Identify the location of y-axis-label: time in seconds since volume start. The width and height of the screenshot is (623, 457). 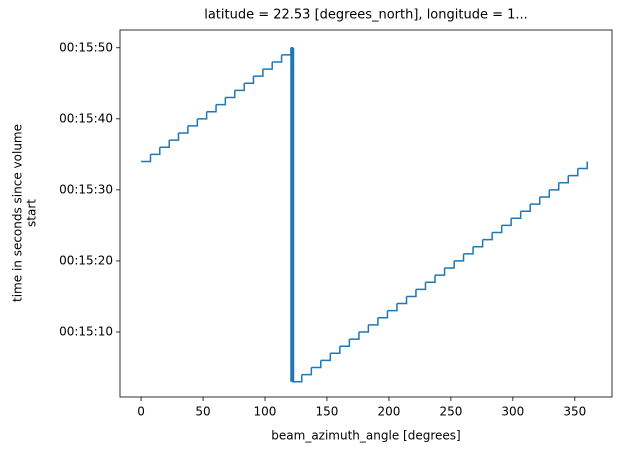
(25, 213).